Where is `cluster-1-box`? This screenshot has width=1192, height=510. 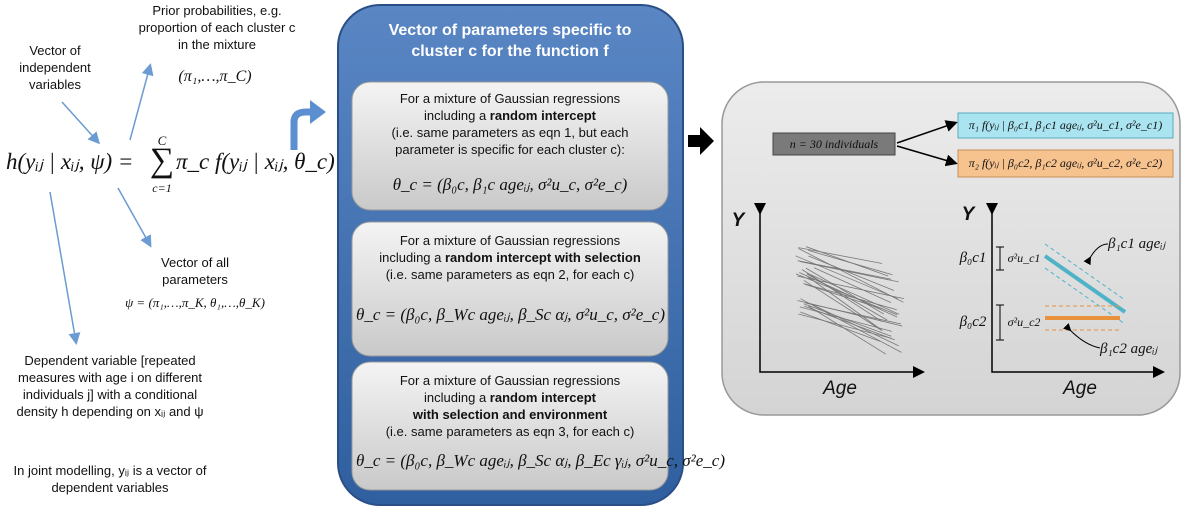
cluster-1-box is located at coordinates (1065, 125).